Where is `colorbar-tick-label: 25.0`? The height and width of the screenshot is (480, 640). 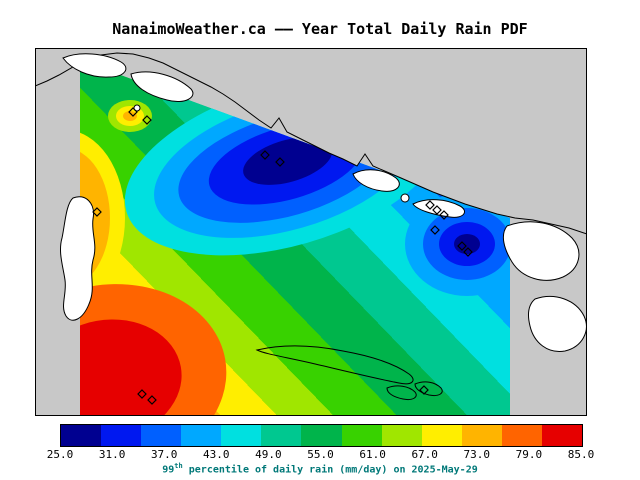 colorbar-tick-label: 25.0 is located at coordinates (60, 454).